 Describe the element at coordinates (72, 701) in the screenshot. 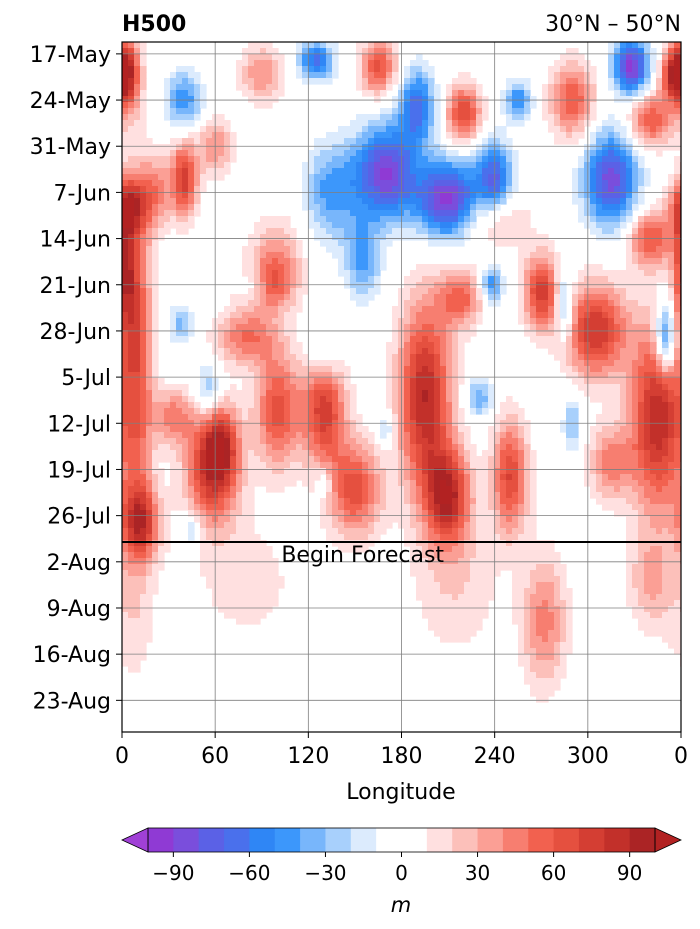

I see `y-tick-label: 23-Aug` at that location.